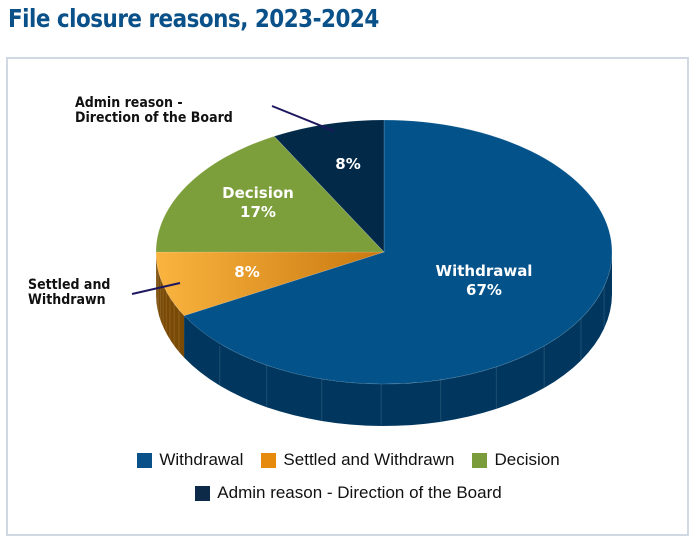 The image size is (697, 540). I want to click on pie-slice-decision, so click(270, 194).